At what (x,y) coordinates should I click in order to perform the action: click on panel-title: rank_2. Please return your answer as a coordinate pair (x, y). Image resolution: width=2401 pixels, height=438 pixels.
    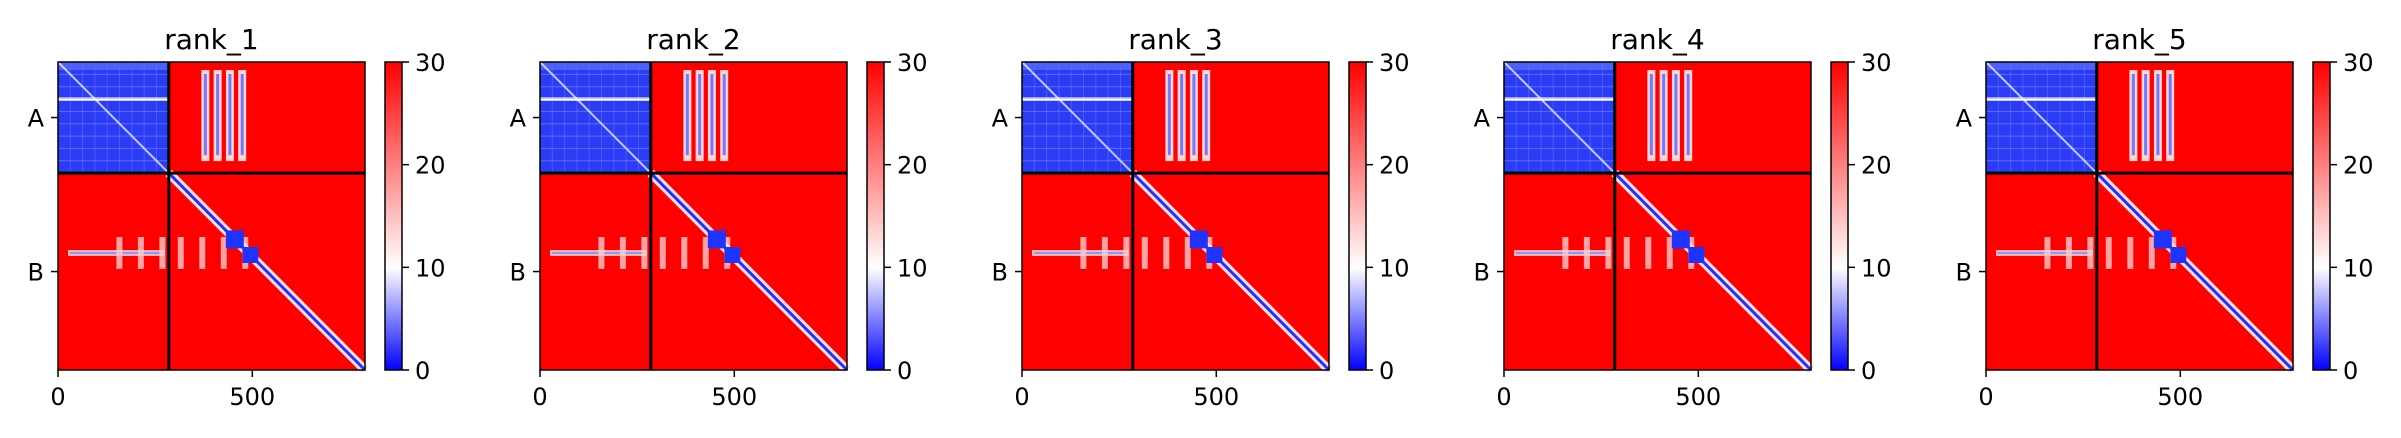
    Looking at the image, I should click on (693, 39).